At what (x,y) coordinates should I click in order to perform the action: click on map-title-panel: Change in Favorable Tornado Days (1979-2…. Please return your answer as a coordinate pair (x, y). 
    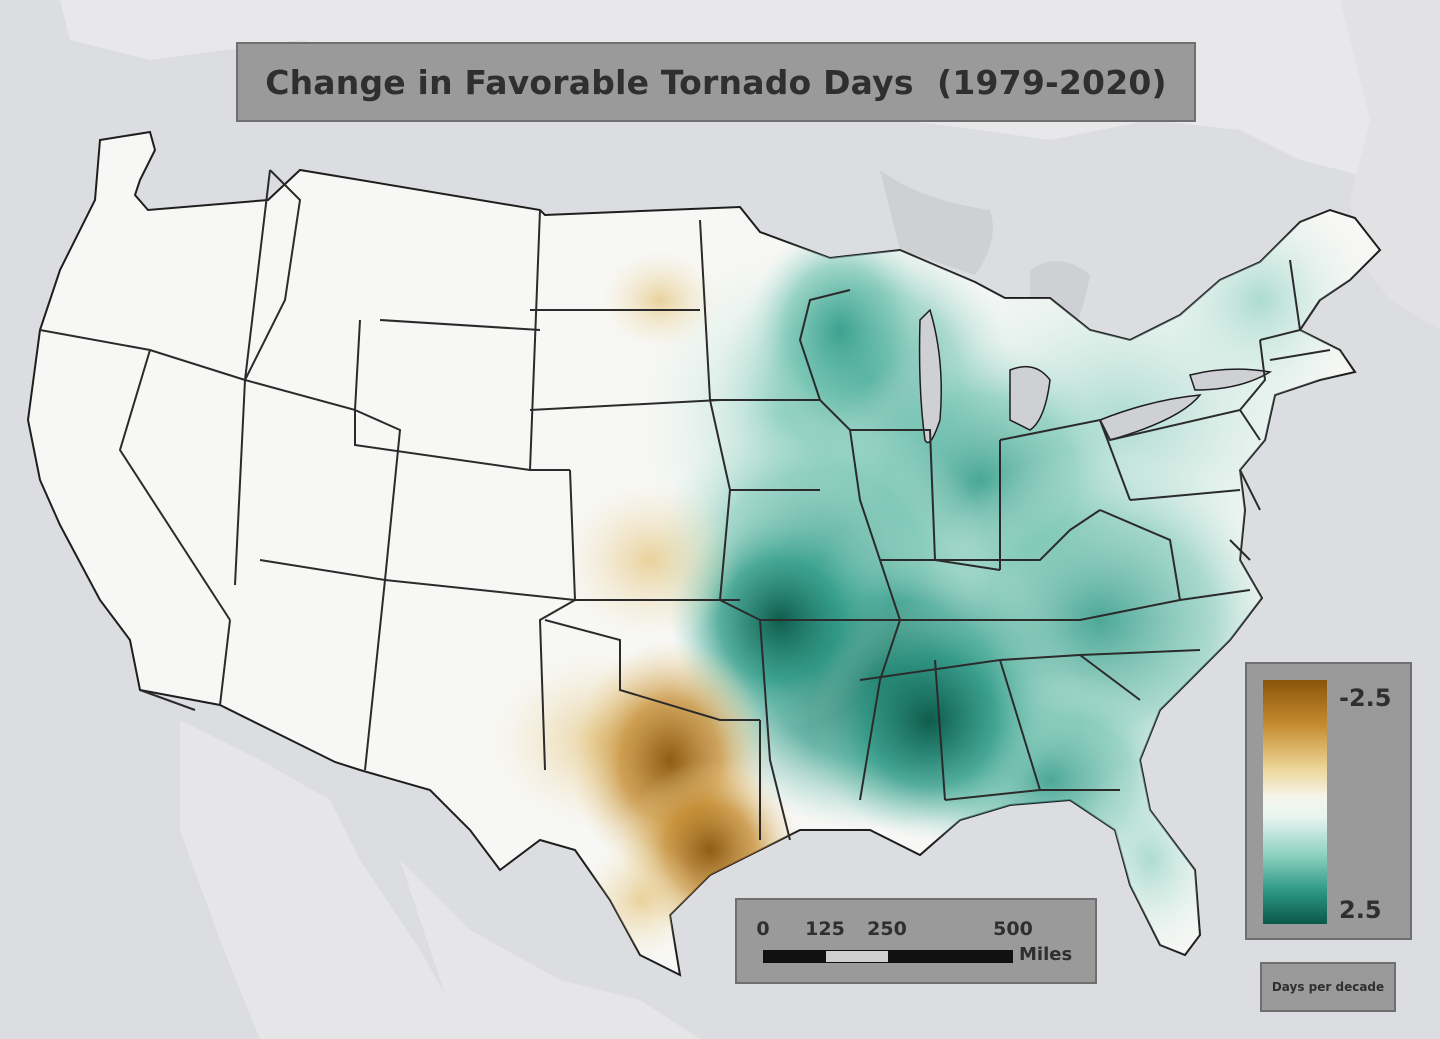
    Looking at the image, I should click on (716, 82).